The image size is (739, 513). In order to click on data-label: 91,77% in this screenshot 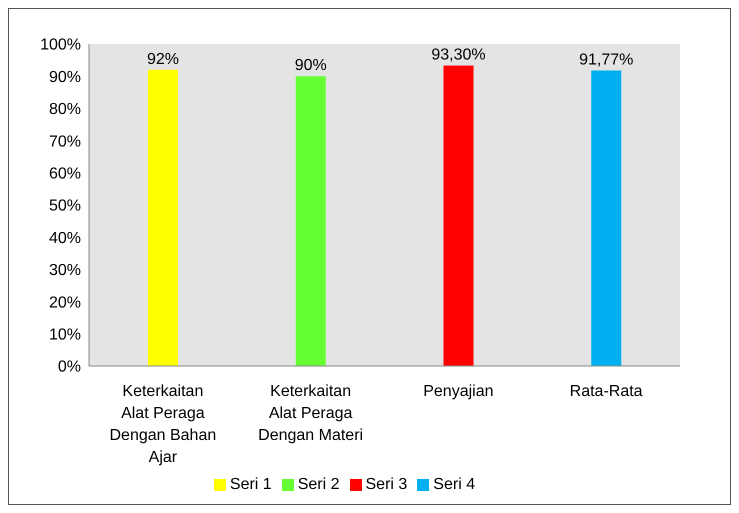, I will do `click(606, 60)`.